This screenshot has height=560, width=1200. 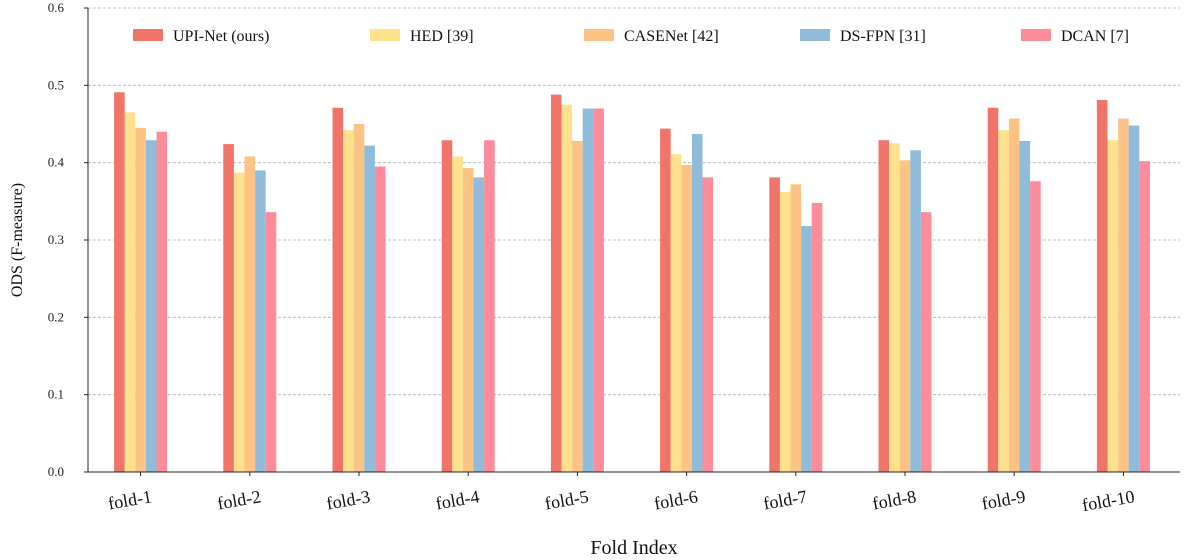 I want to click on x-tick-label: fold-4, so click(x=457, y=499).